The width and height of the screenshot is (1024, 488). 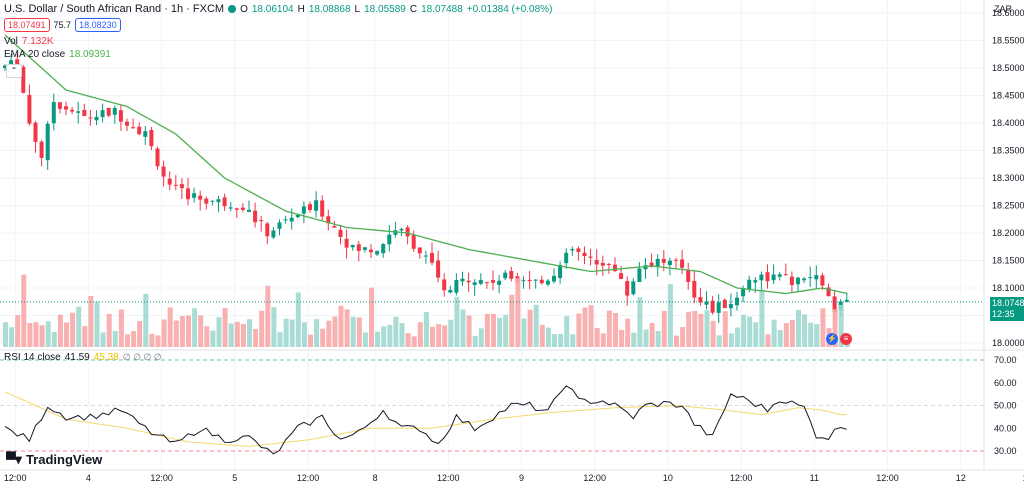 What do you see at coordinates (521, 478) in the screenshot?
I see `time-axis-label: 9` at bounding box center [521, 478].